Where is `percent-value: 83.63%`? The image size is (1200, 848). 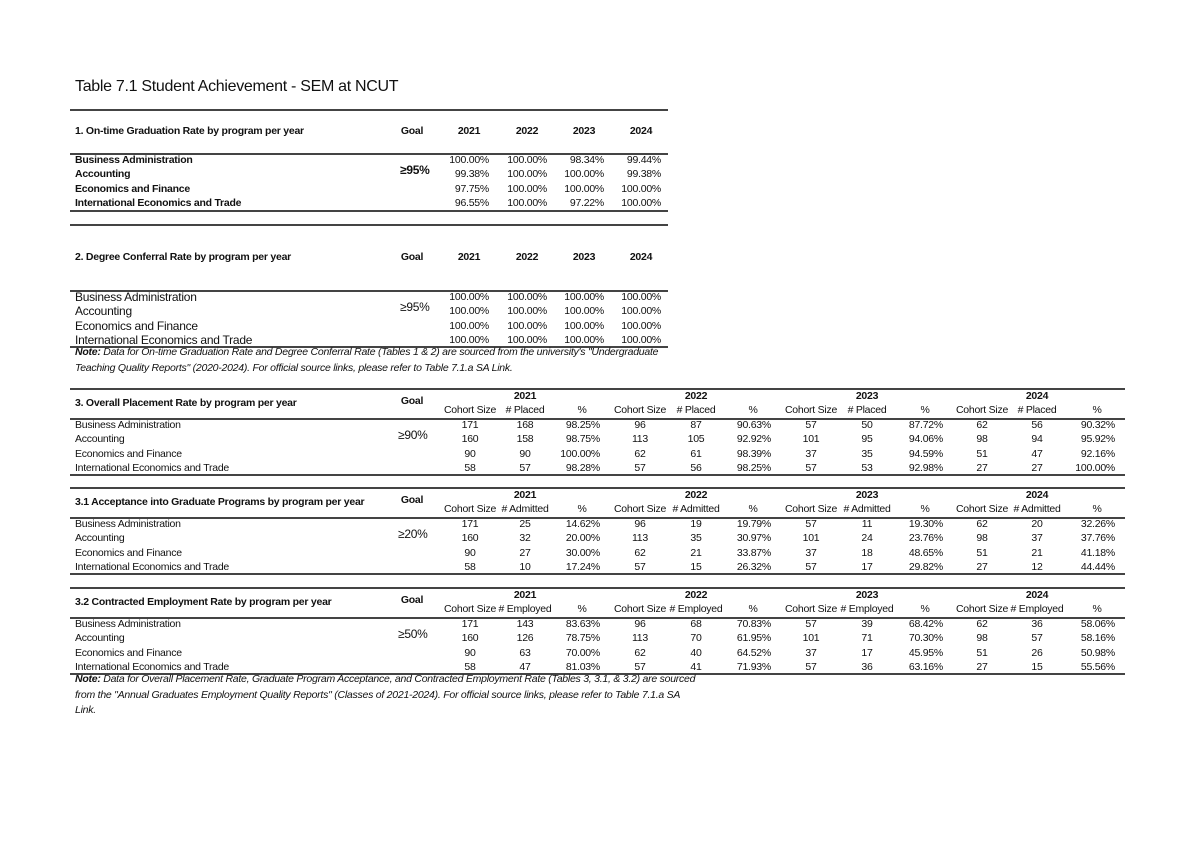
percent-value: 83.63% is located at coordinates (582, 624).